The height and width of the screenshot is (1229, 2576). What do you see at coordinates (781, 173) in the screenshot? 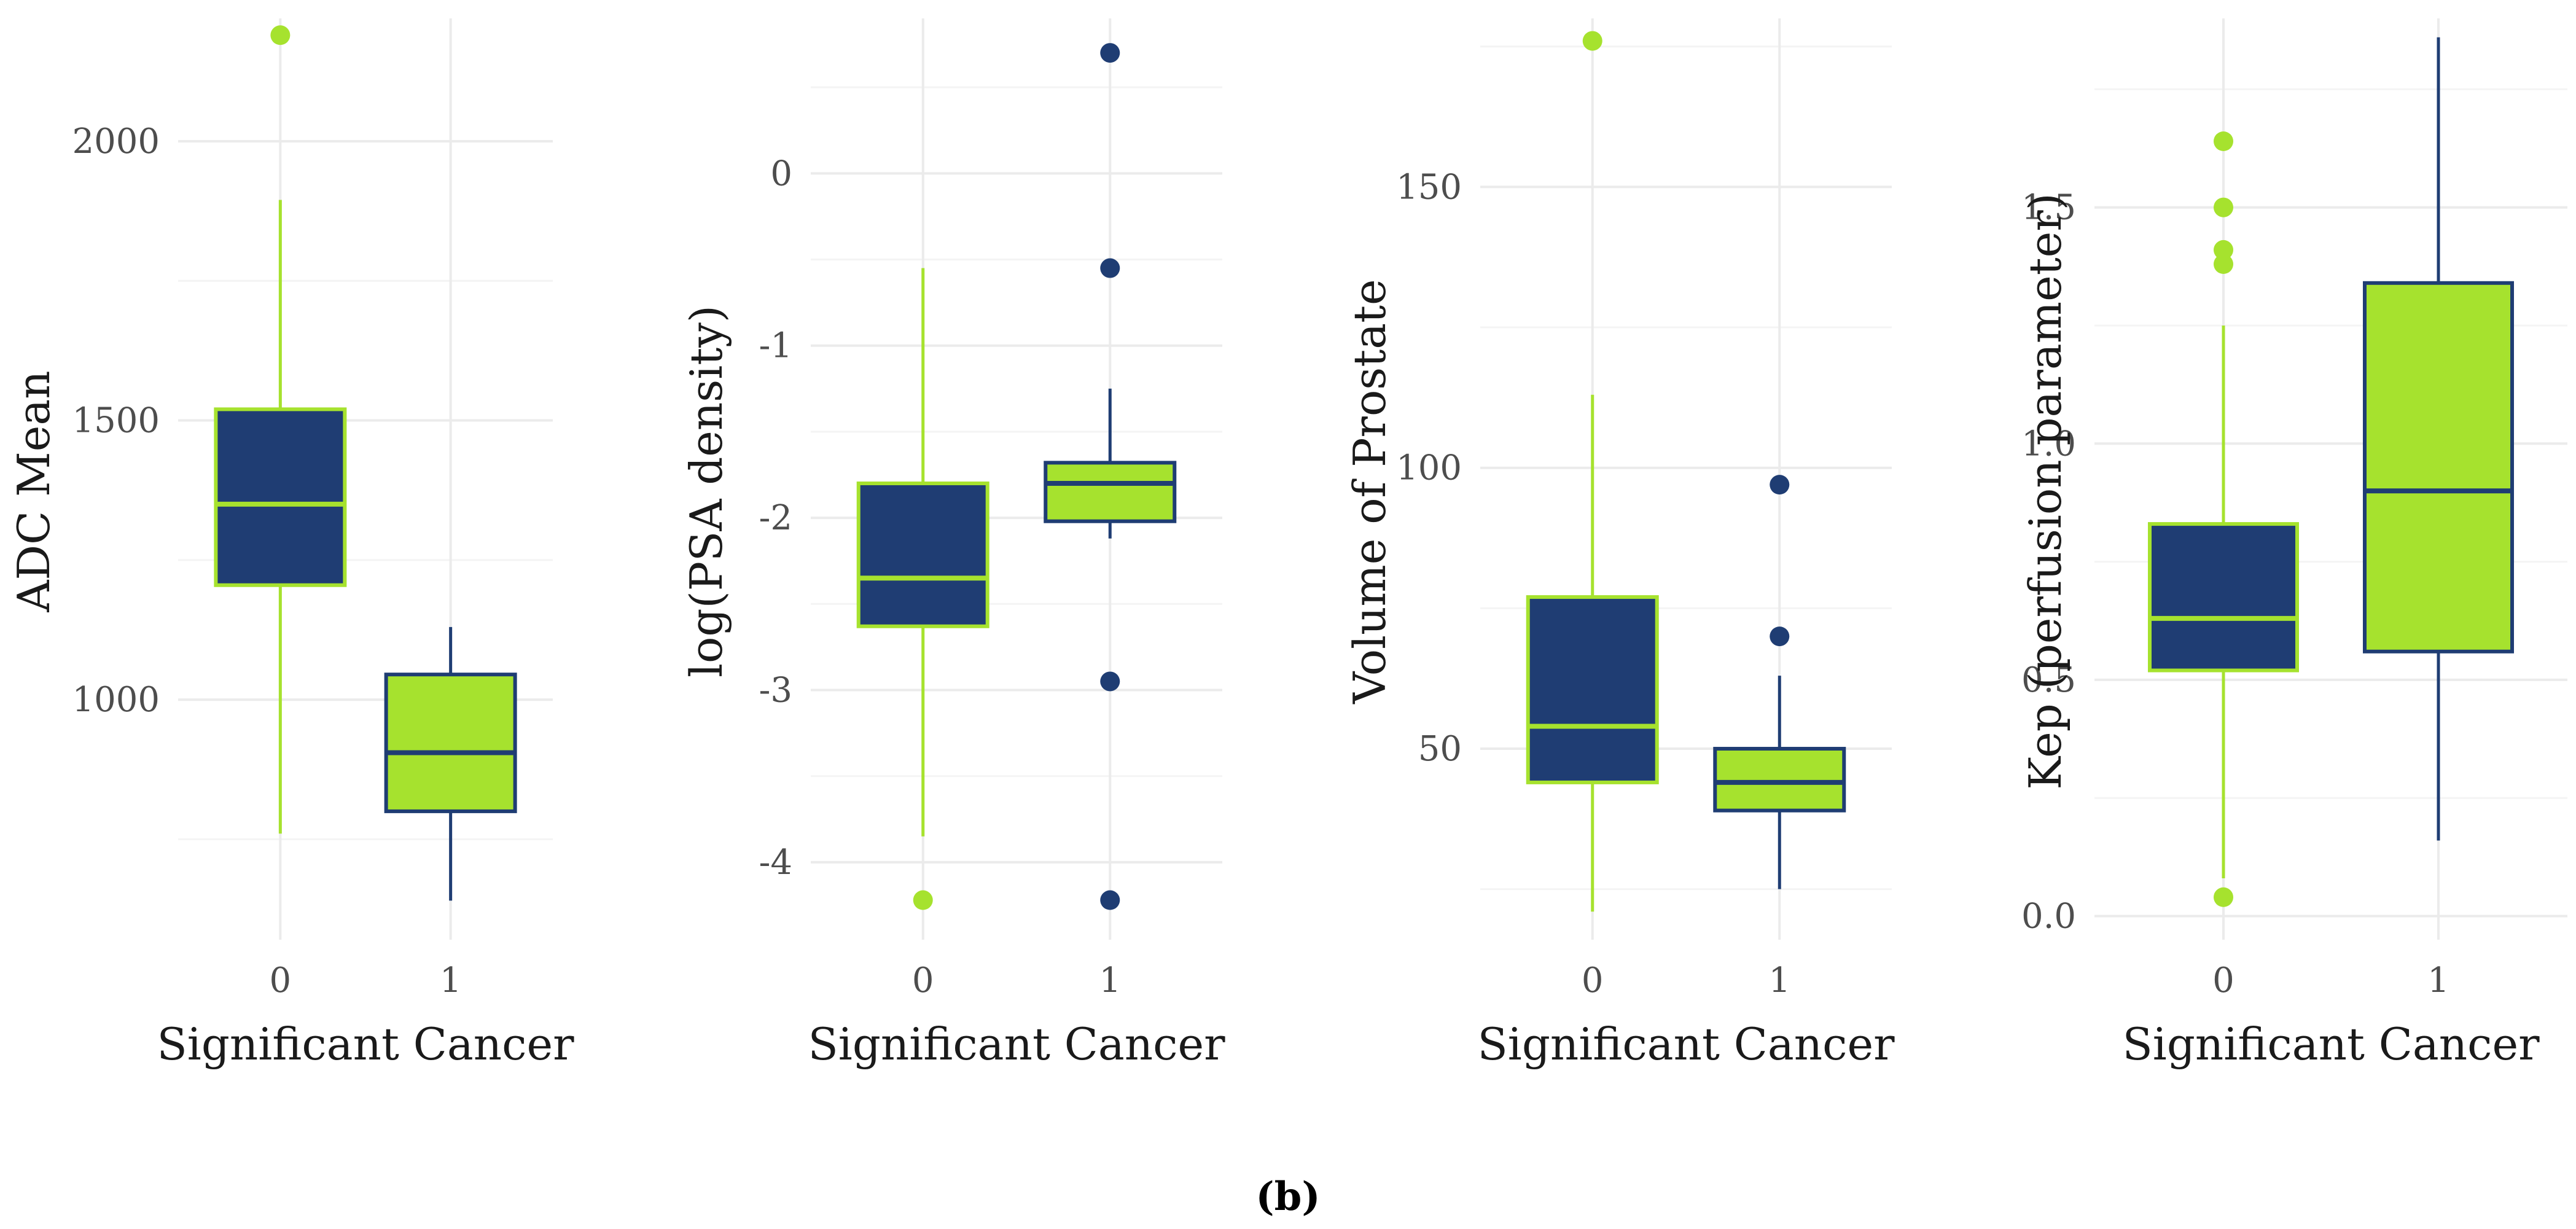
I see `y-tick-label: 0` at bounding box center [781, 173].